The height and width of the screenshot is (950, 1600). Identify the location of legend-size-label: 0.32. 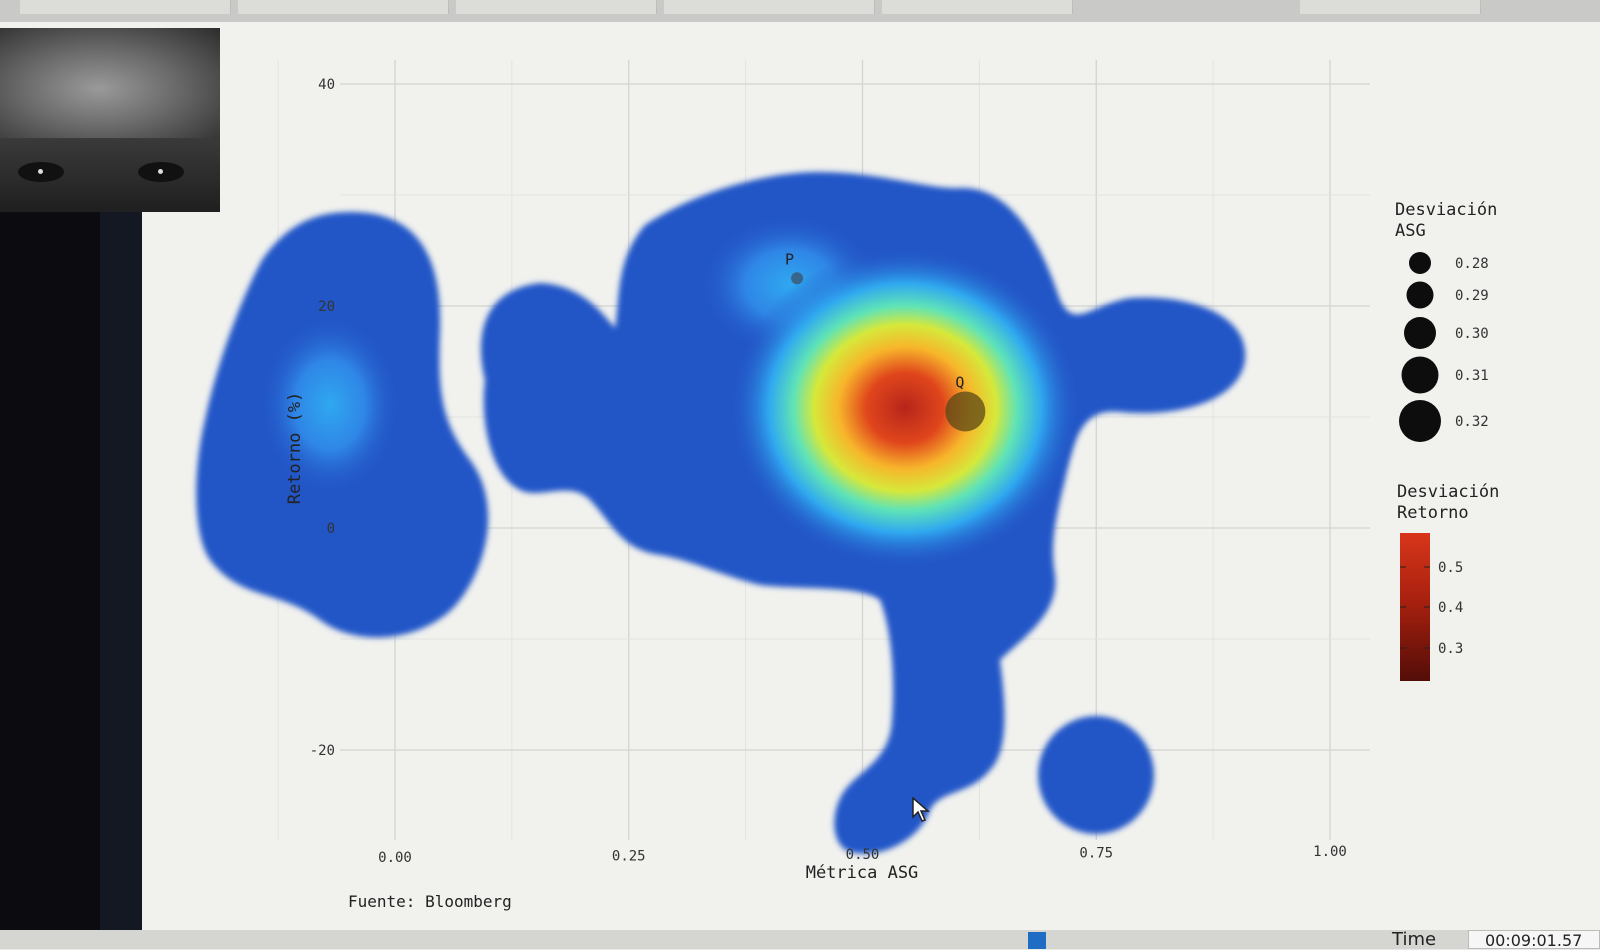
(1472, 422).